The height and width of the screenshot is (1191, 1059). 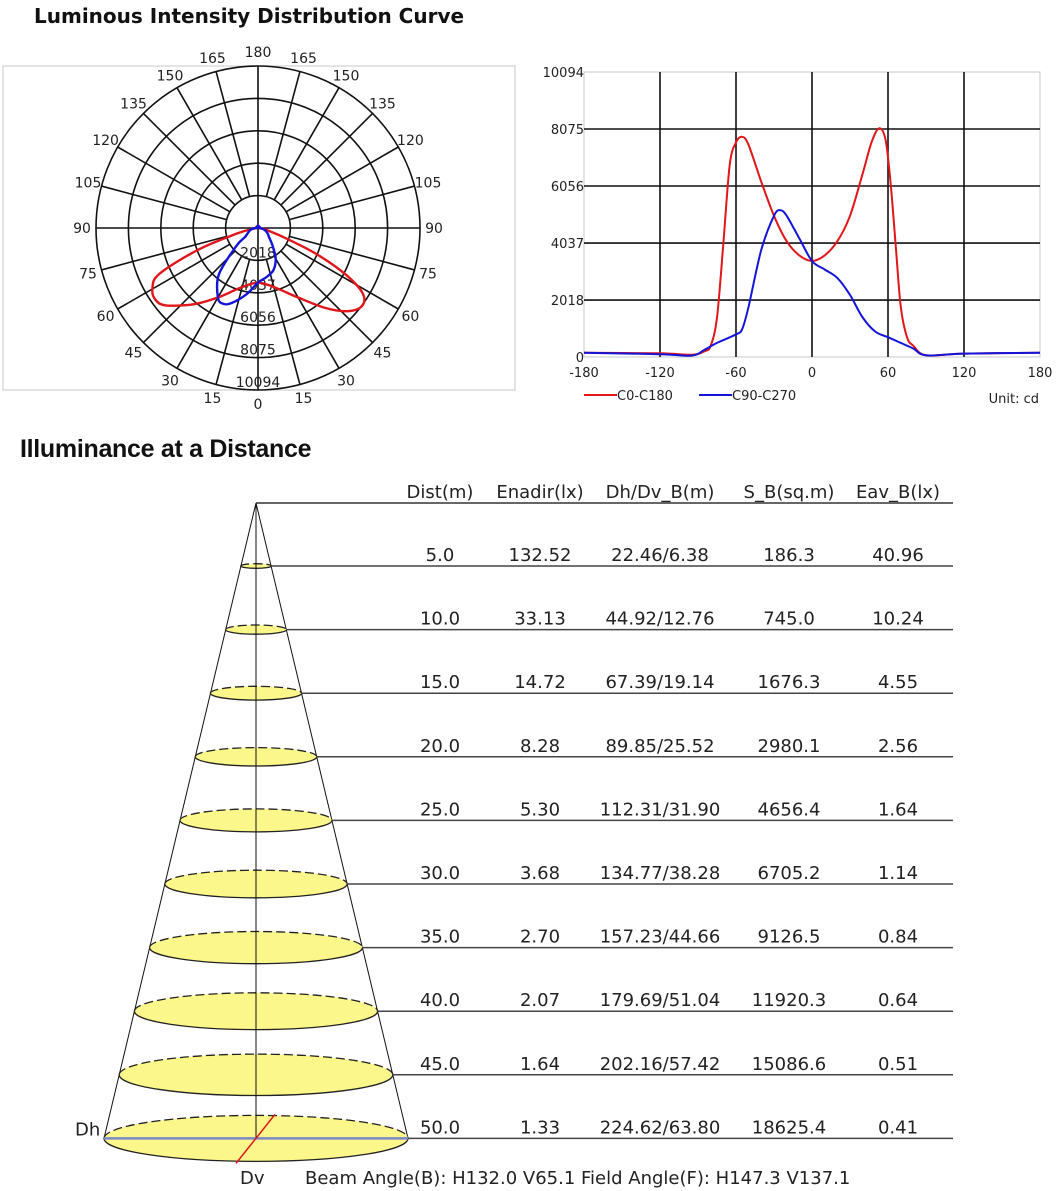 I want to click on table-cell: 22.46/6.38, so click(x=660, y=555).